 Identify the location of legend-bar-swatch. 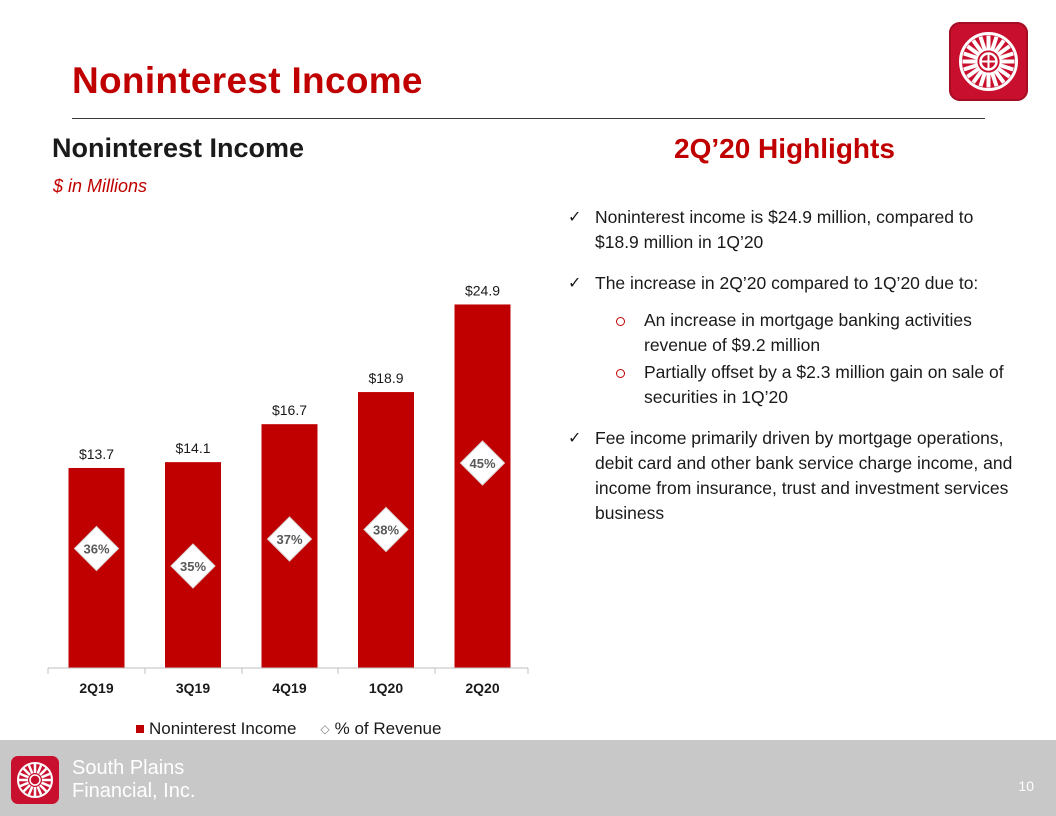
(140, 729).